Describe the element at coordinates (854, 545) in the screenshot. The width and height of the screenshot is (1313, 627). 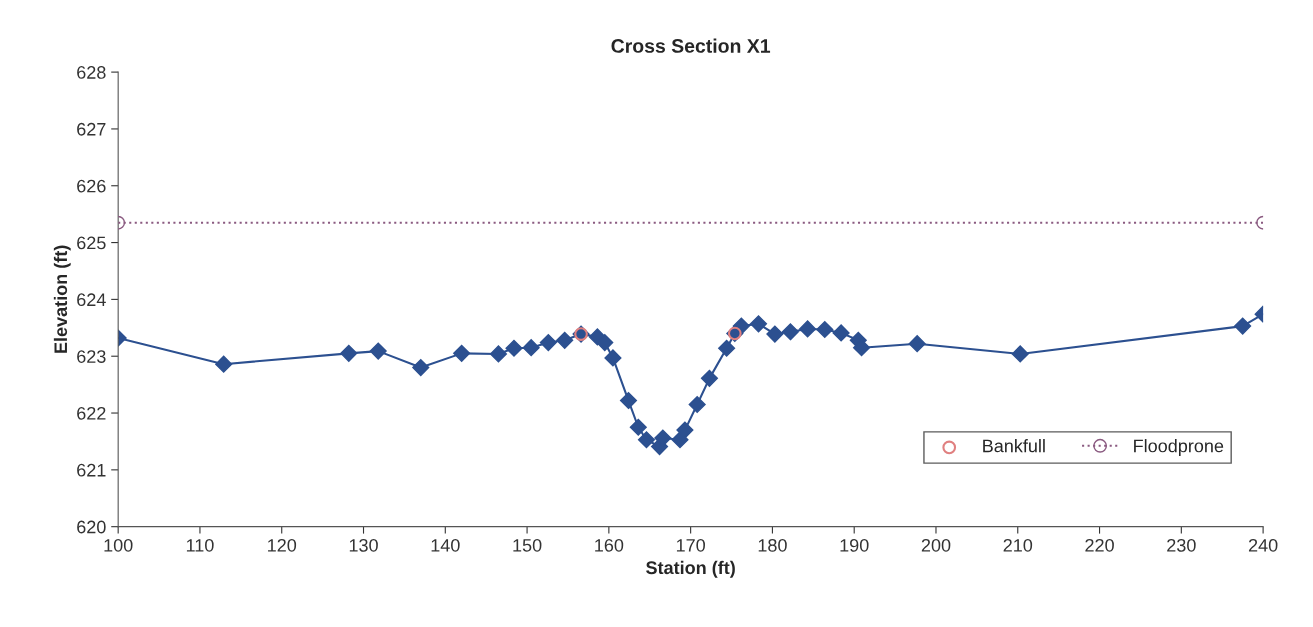
I see `x-tick-label: 190` at that location.